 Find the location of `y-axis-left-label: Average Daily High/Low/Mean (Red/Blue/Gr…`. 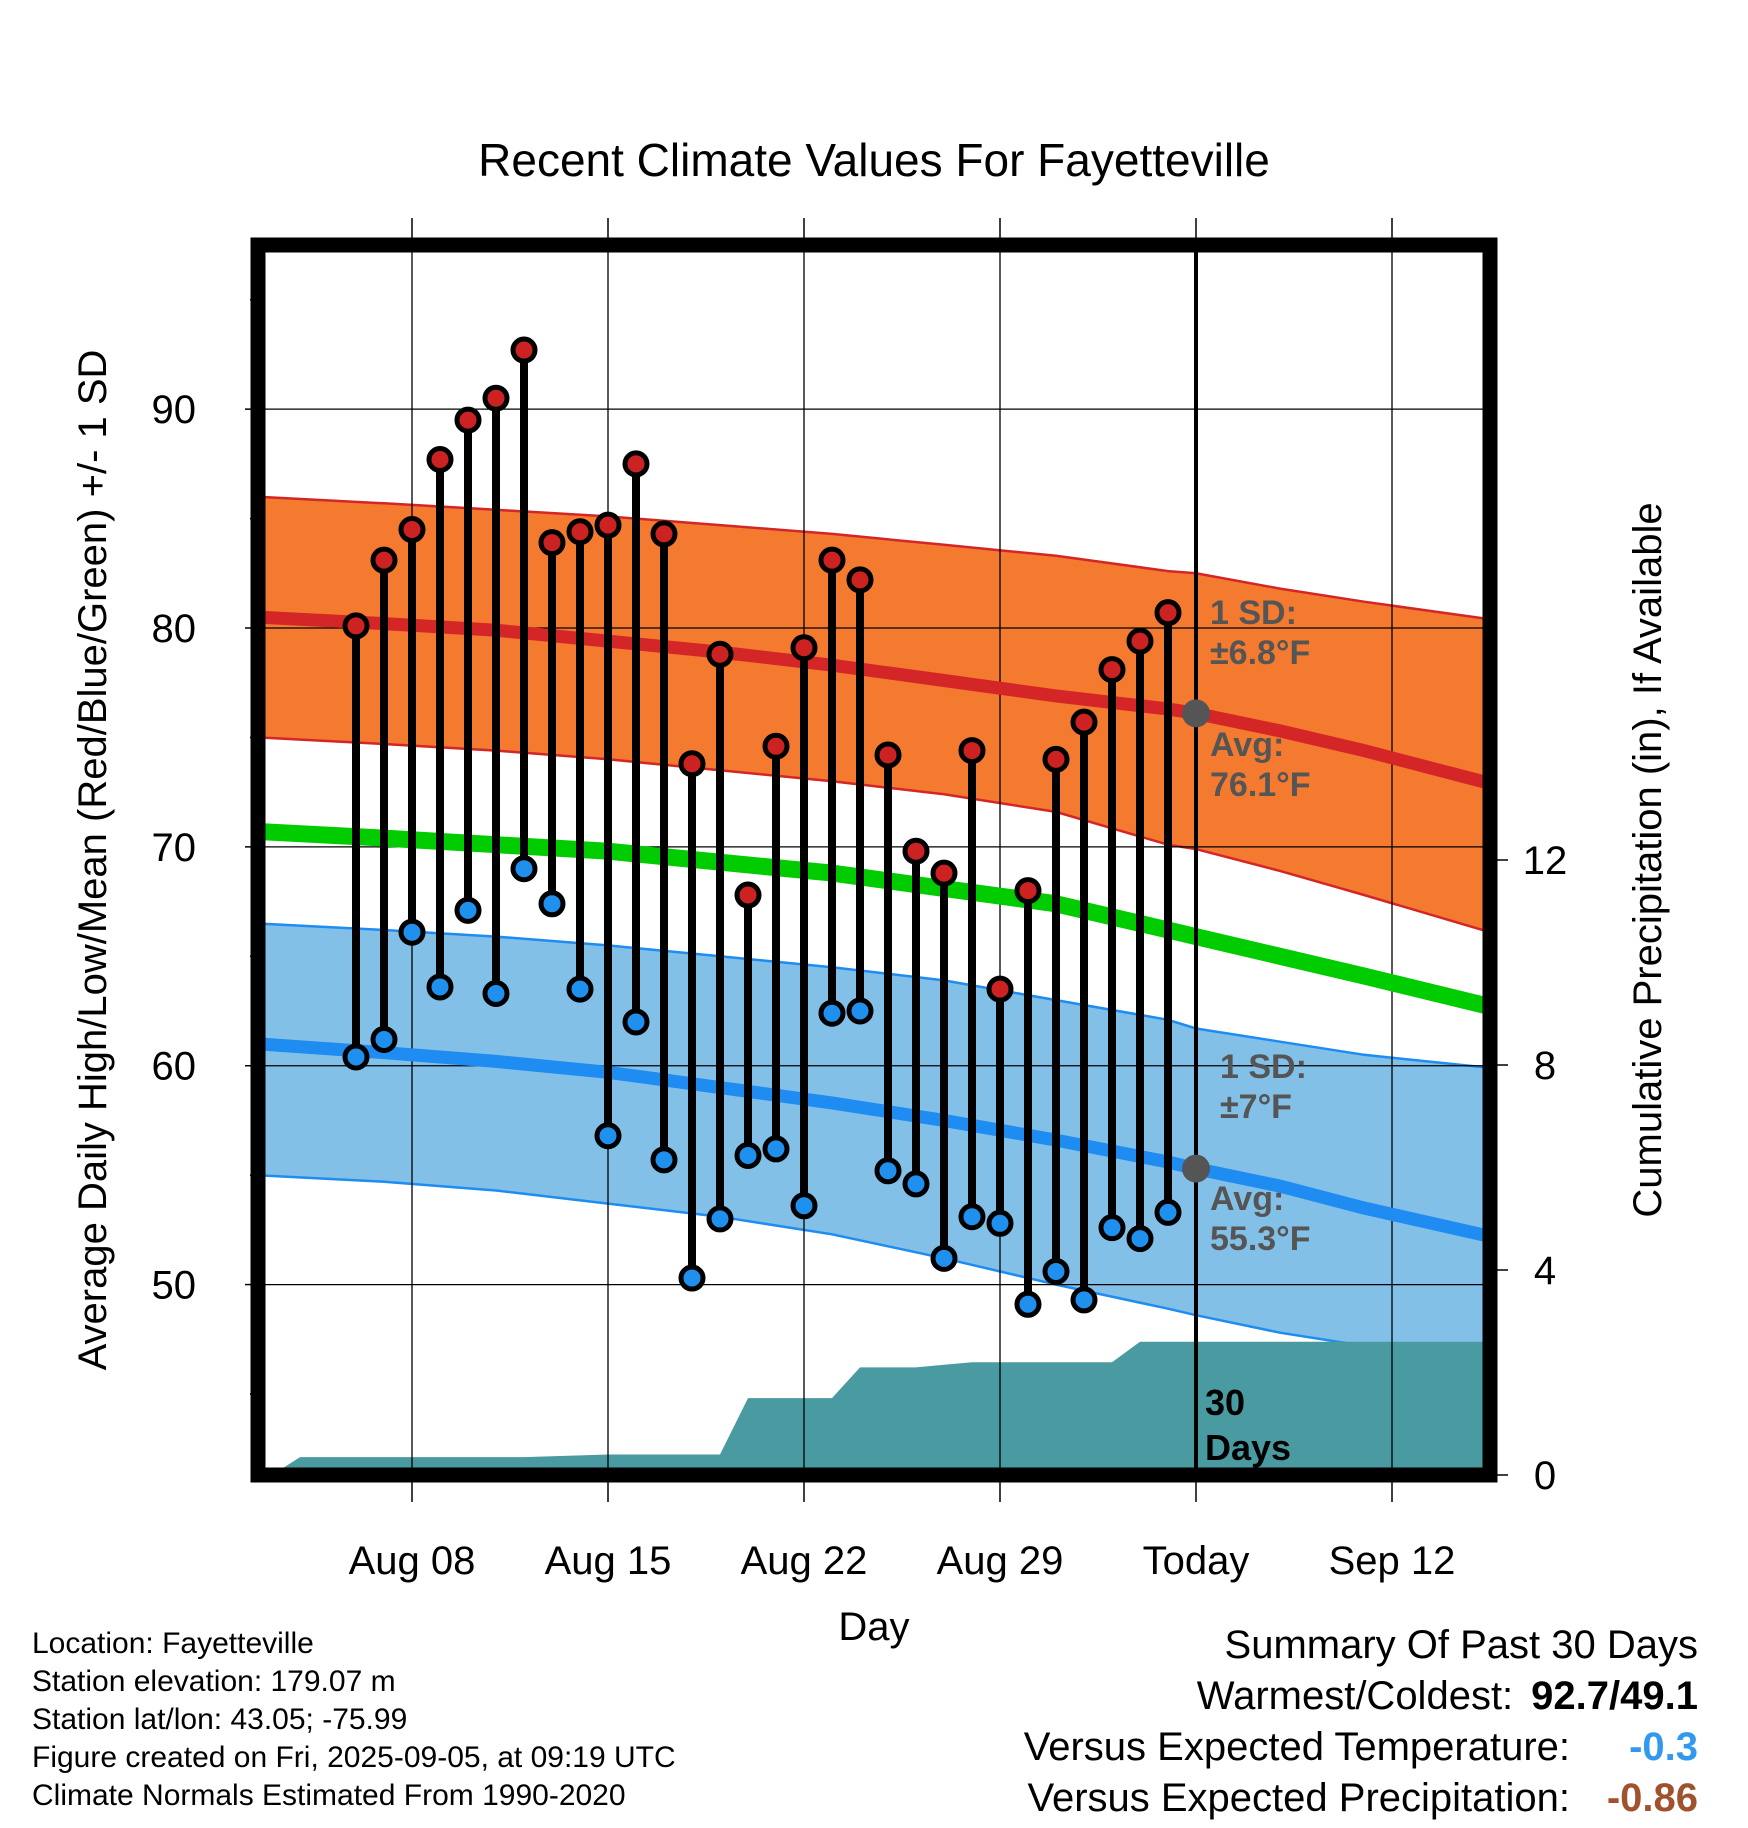

y-axis-left-label: Average Daily High/Low/Mean (Red/Blue/Gr… is located at coordinates (93, 860).